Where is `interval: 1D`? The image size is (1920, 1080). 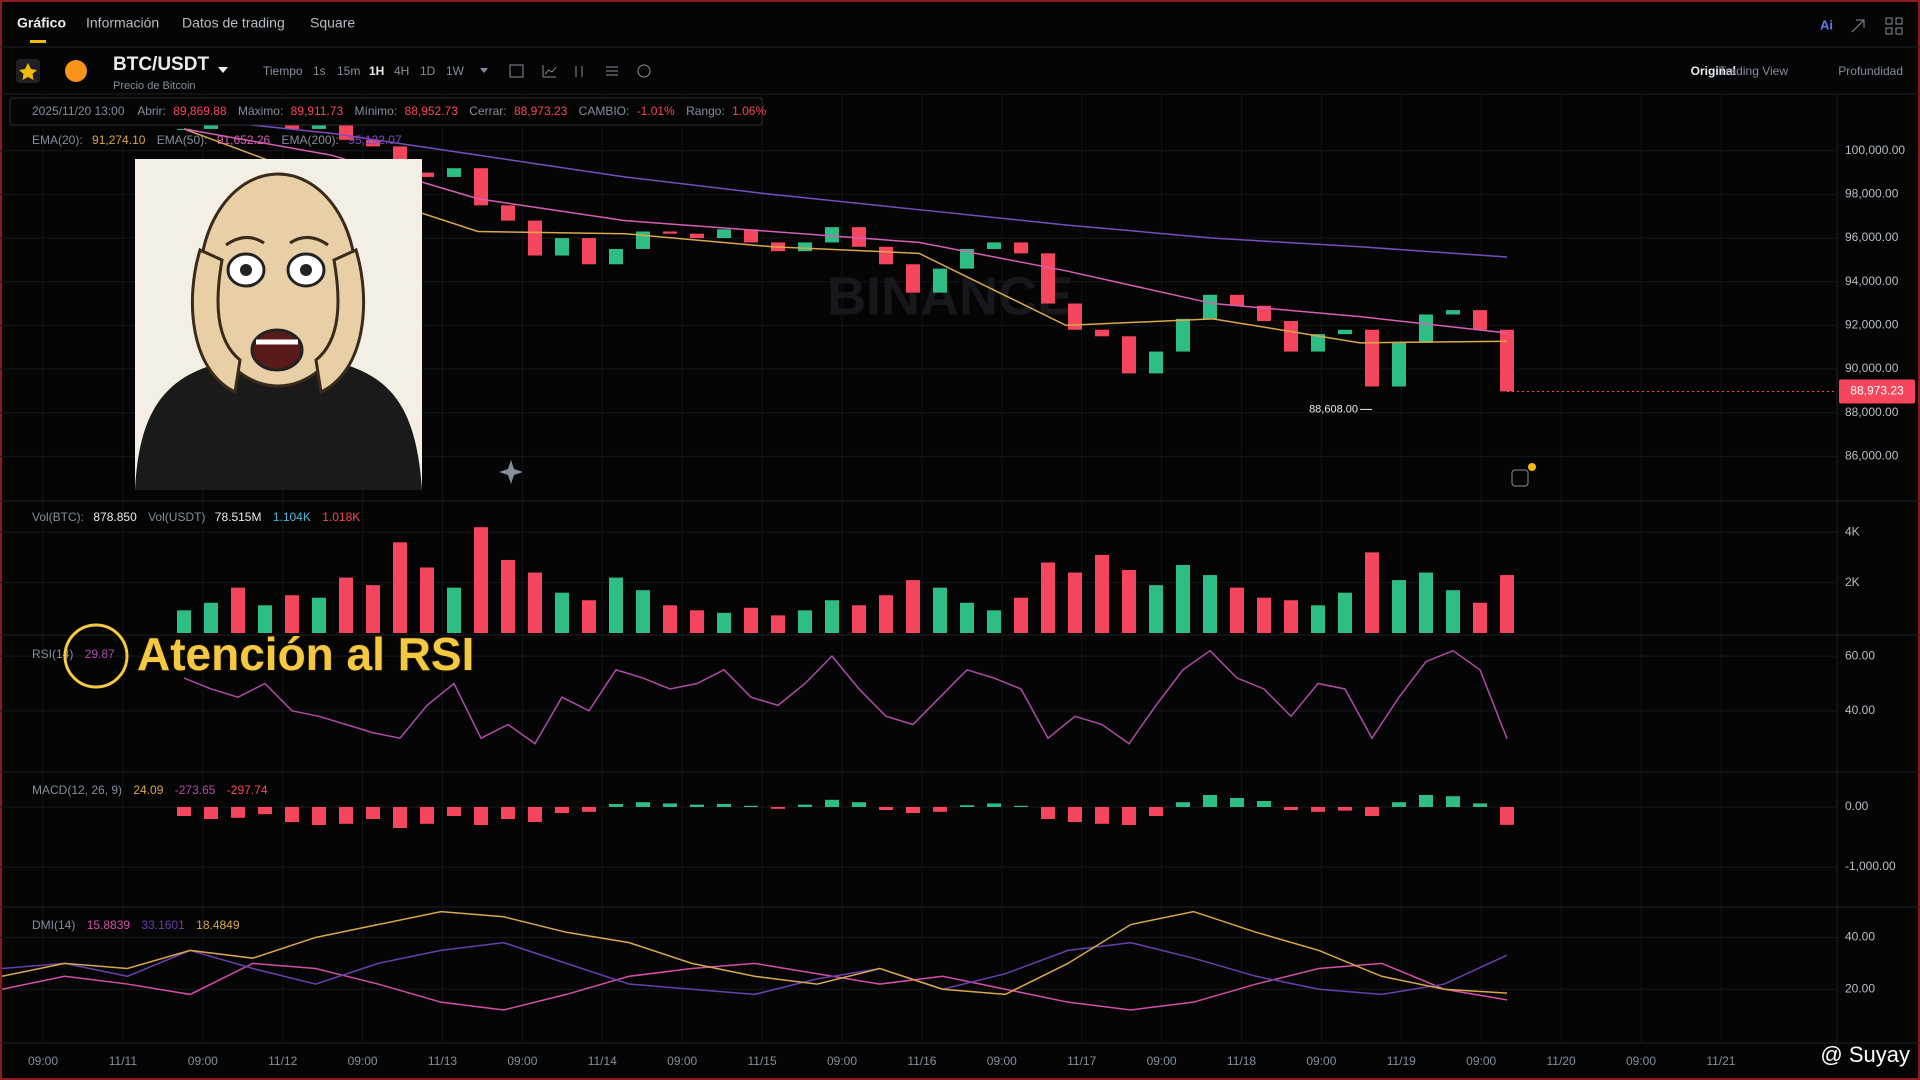 interval: 1D is located at coordinates (428, 71).